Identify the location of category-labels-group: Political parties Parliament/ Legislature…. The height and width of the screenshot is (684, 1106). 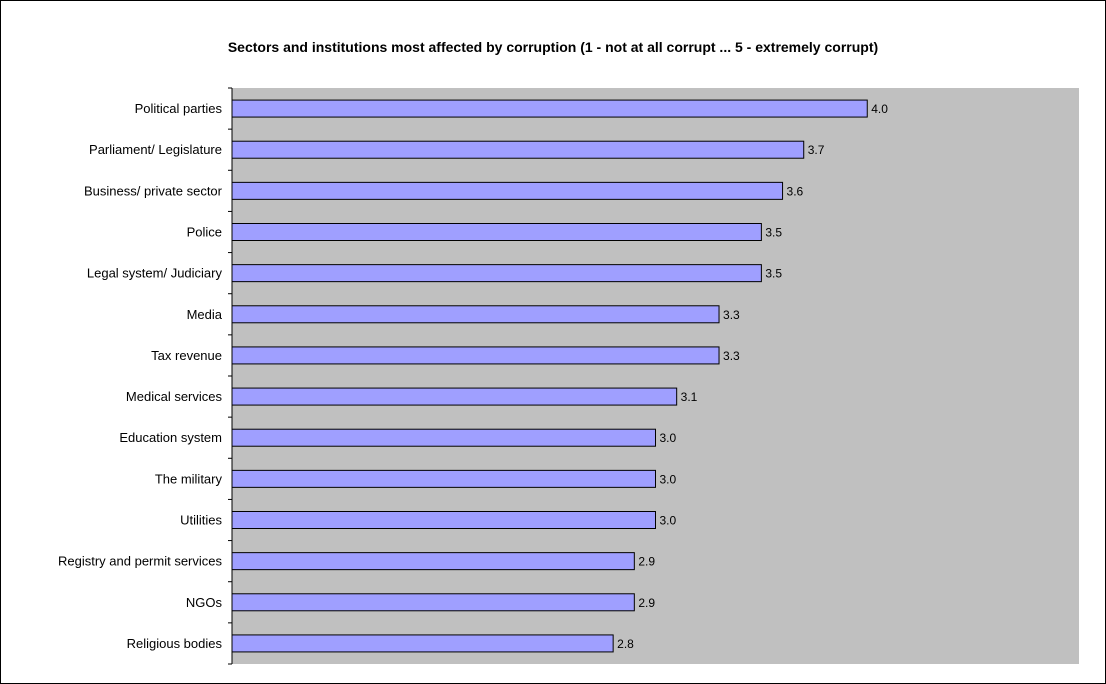
(140, 376).